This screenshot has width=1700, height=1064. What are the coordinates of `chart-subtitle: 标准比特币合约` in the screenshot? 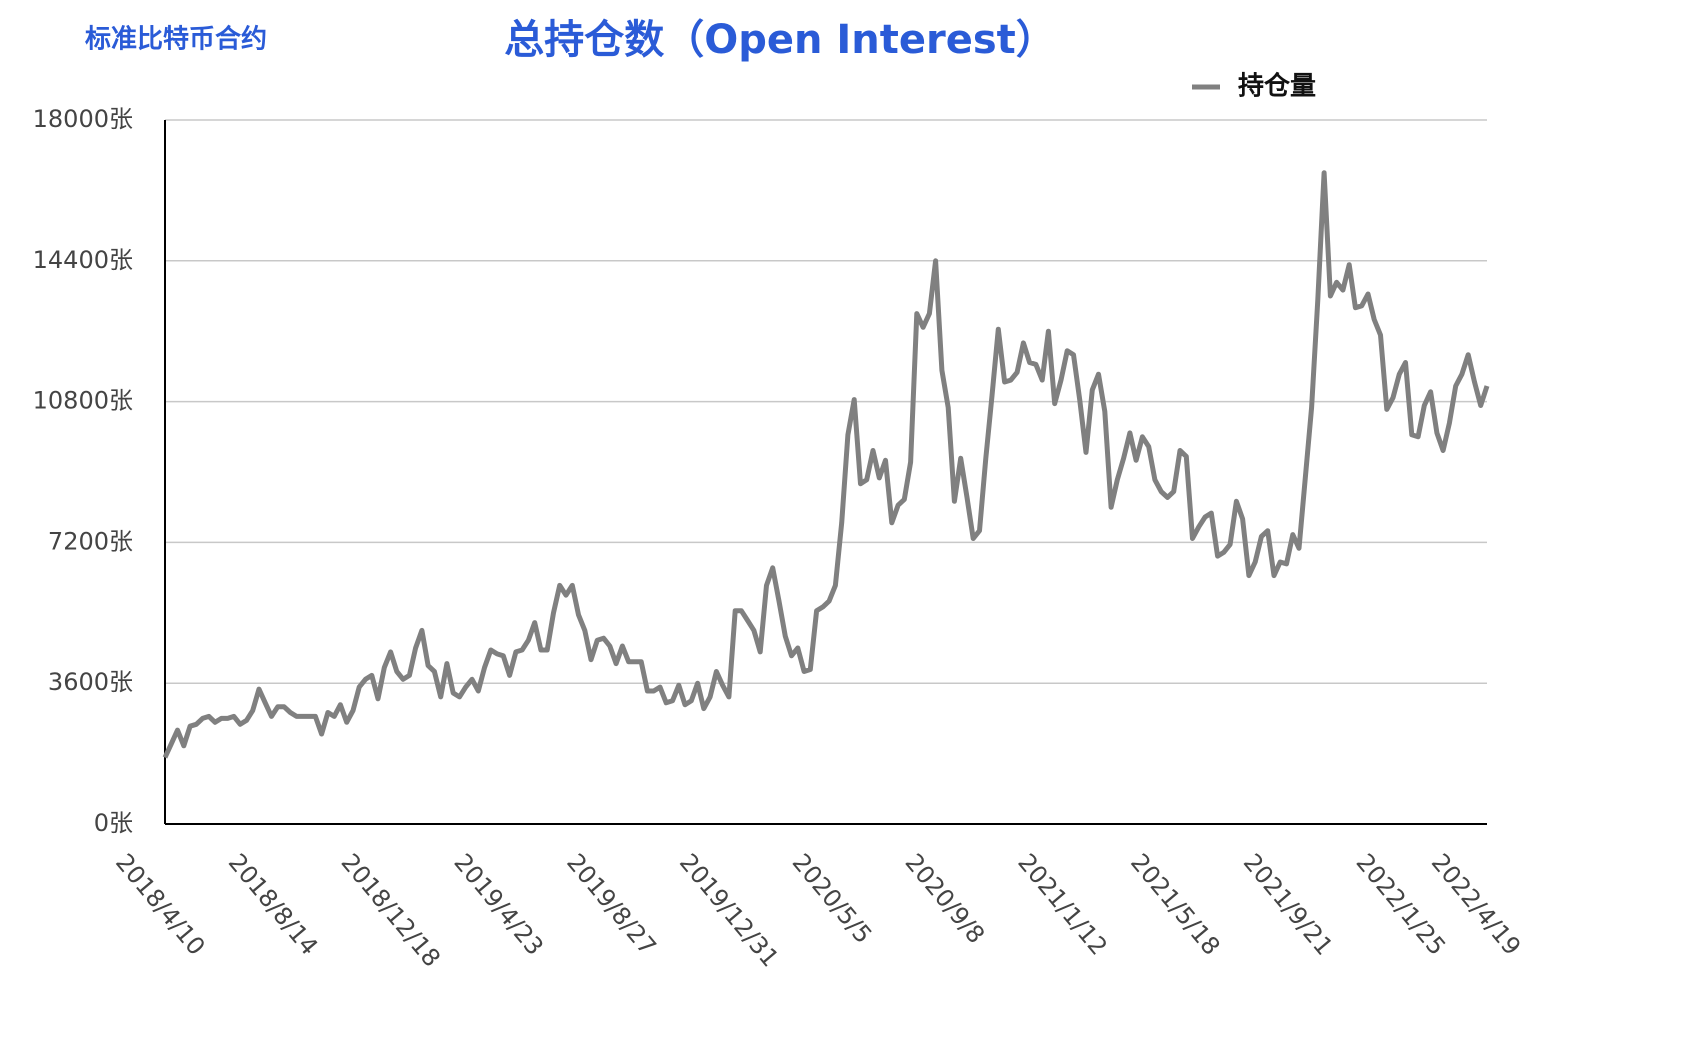 It's located at (176, 39).